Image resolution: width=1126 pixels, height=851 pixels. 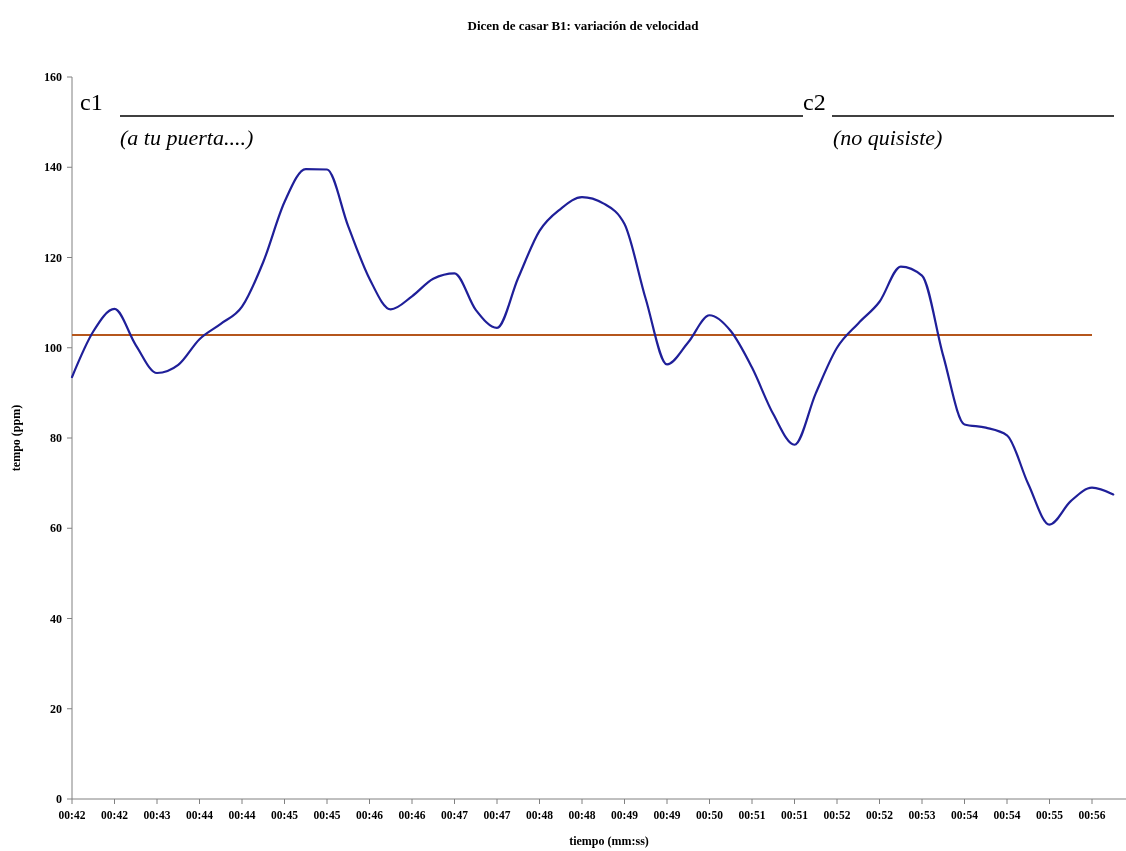 What do you see at coordinates (583, 25) in the screenshot?
I see `chart-title: Dicen de casar B1: variación de velocidad` at bounding box center [583, 25].